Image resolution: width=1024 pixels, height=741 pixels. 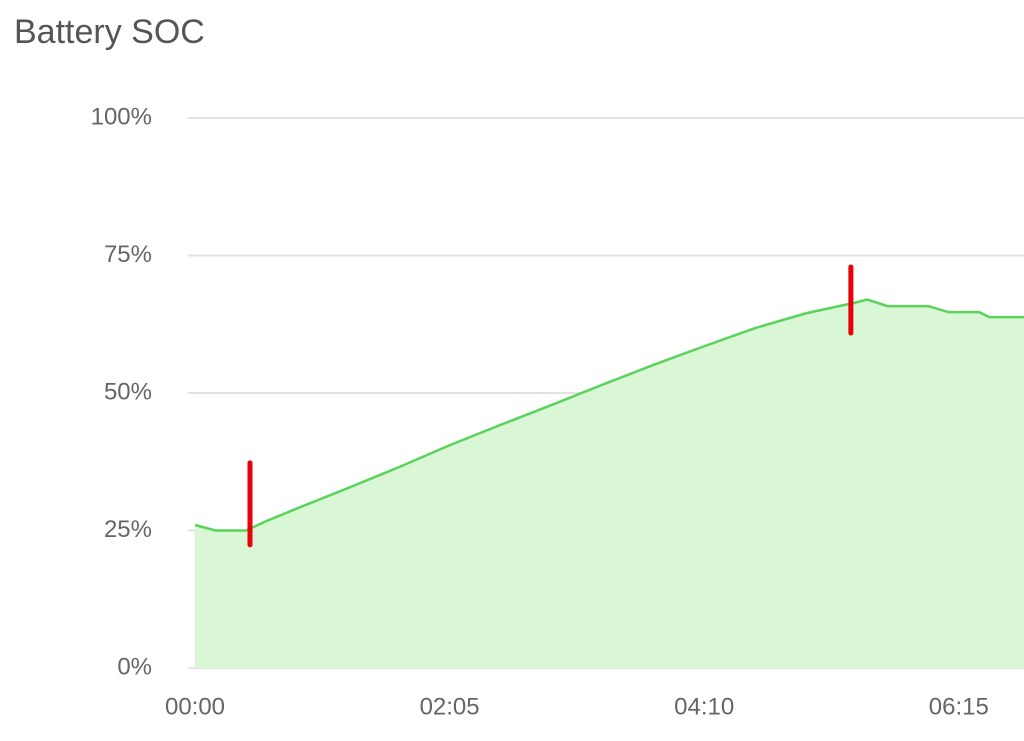 I want to click on y-tick-label: 0%, so click(x=134, y=666).